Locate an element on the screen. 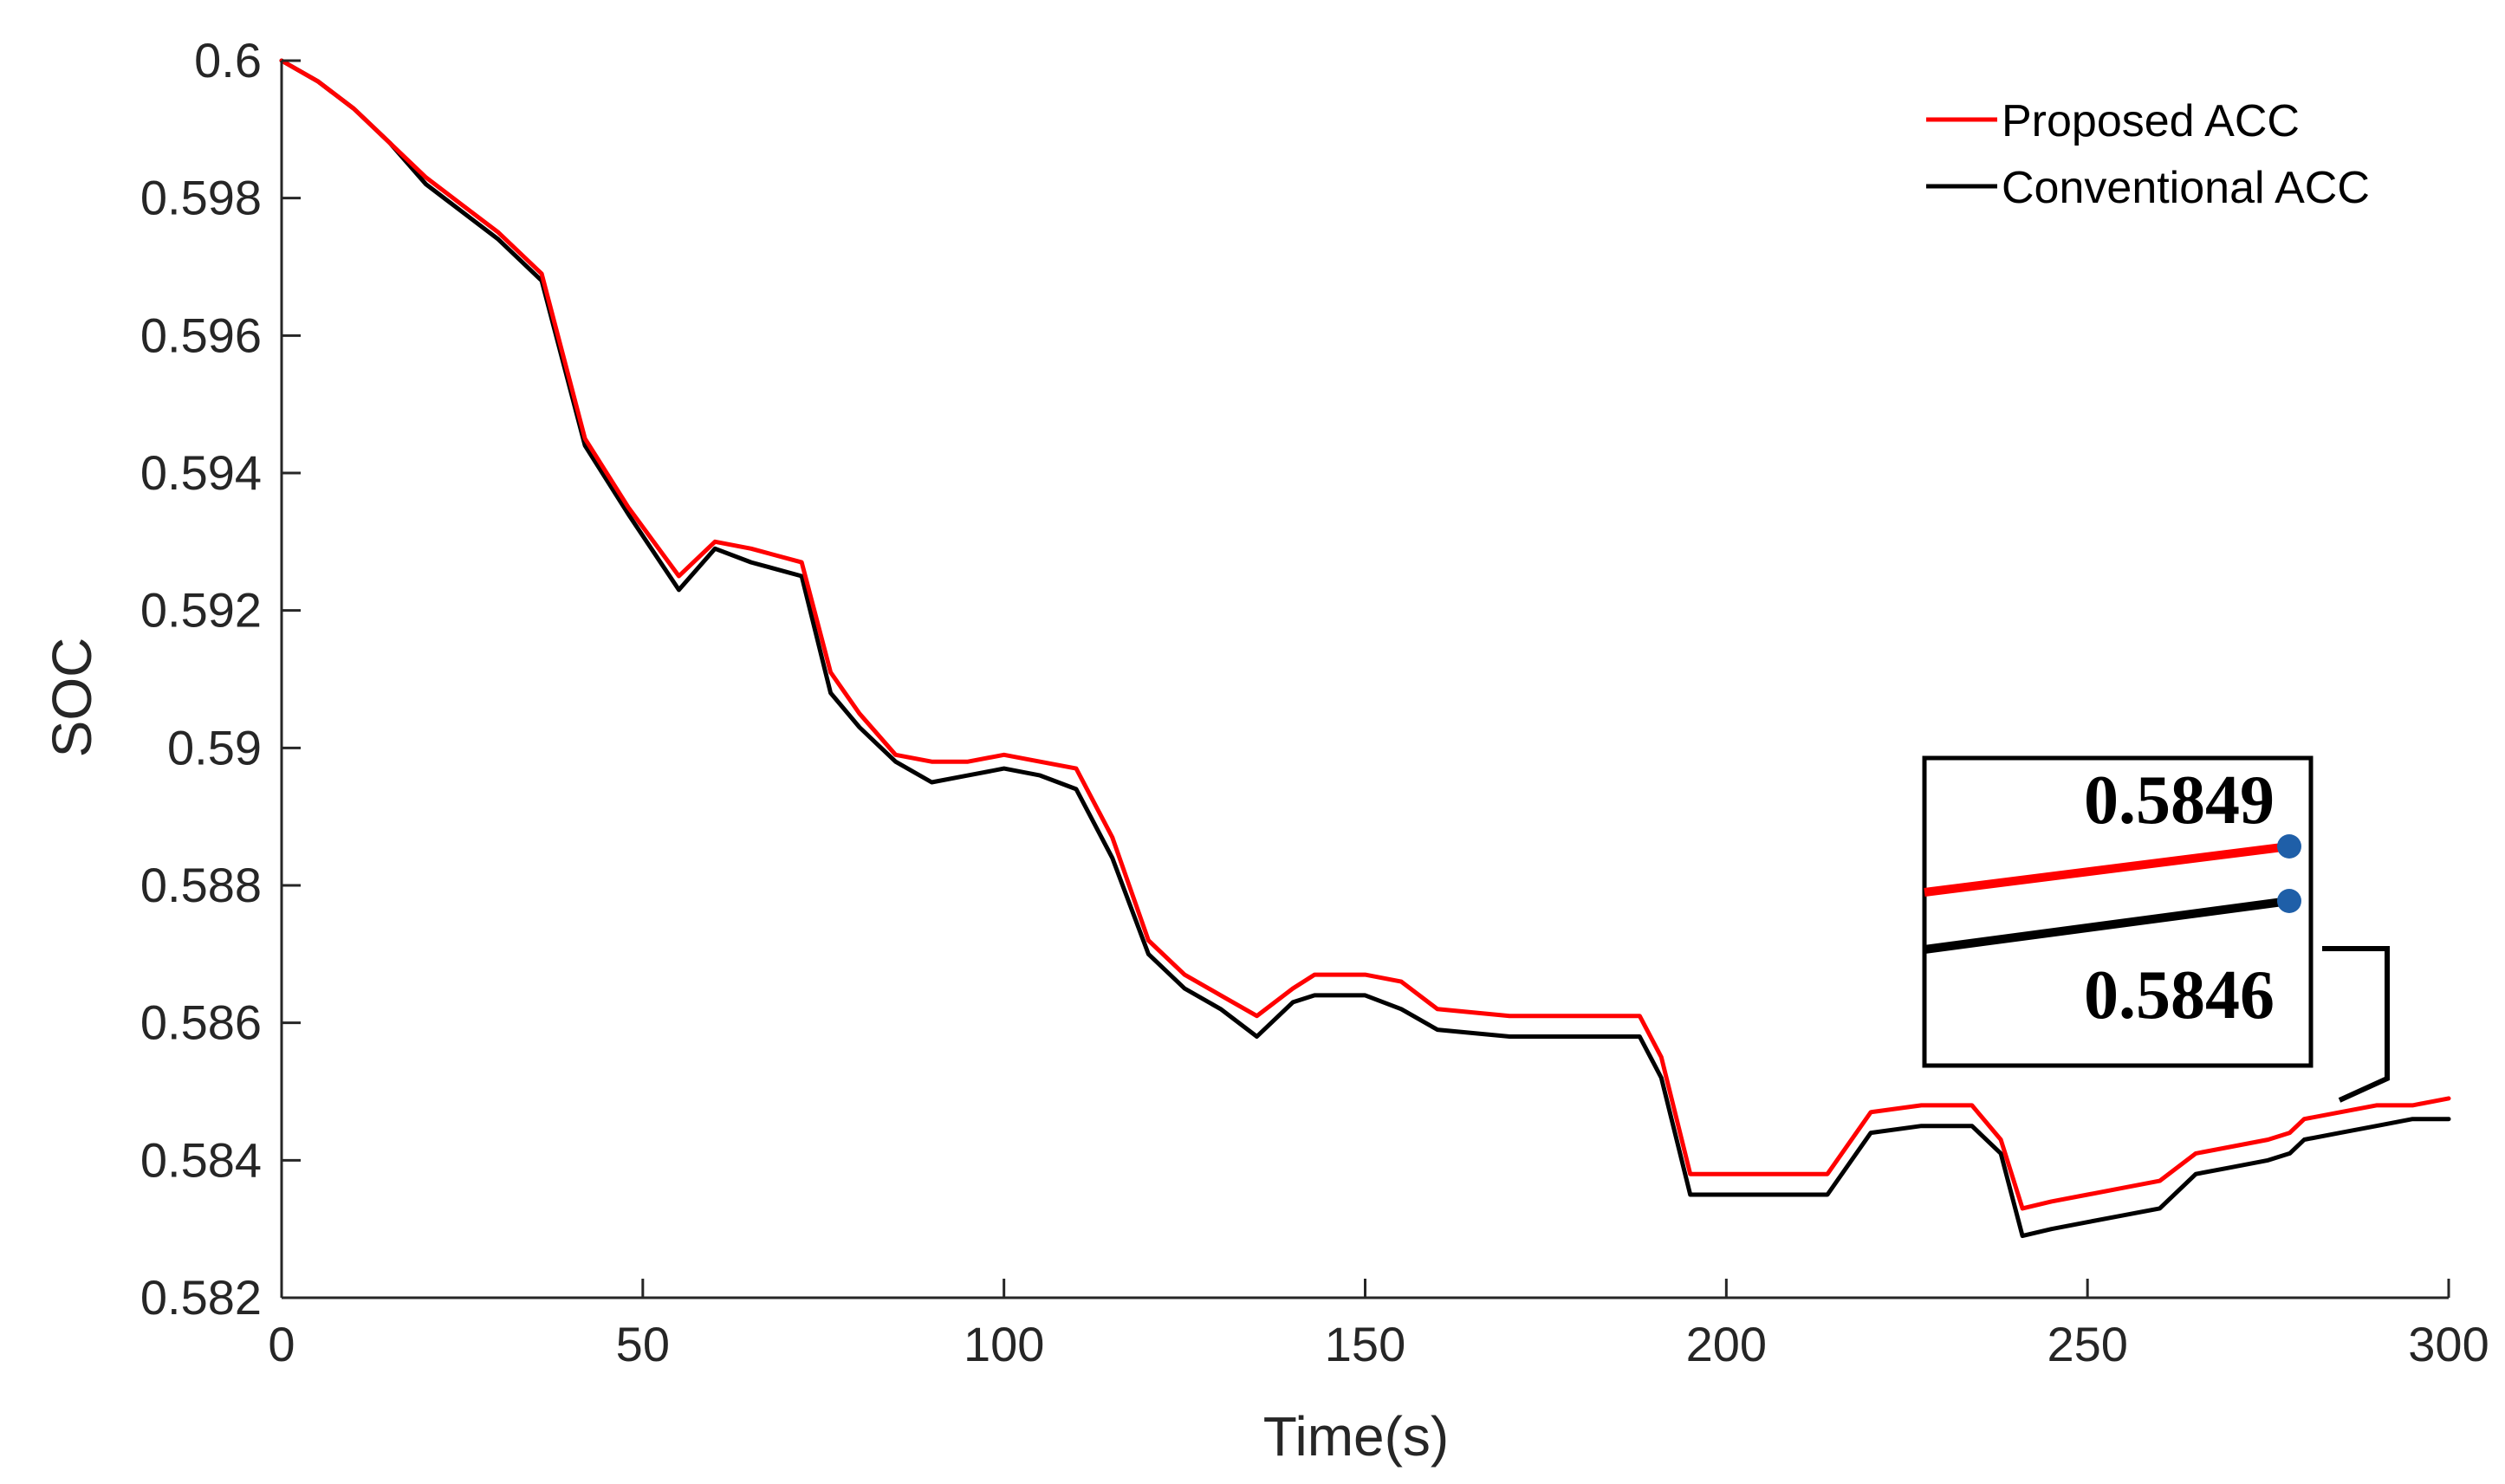 This screenshot has height=1484, width=2505. y-tick-label: 0.594 is located at coordinates (201, 473).